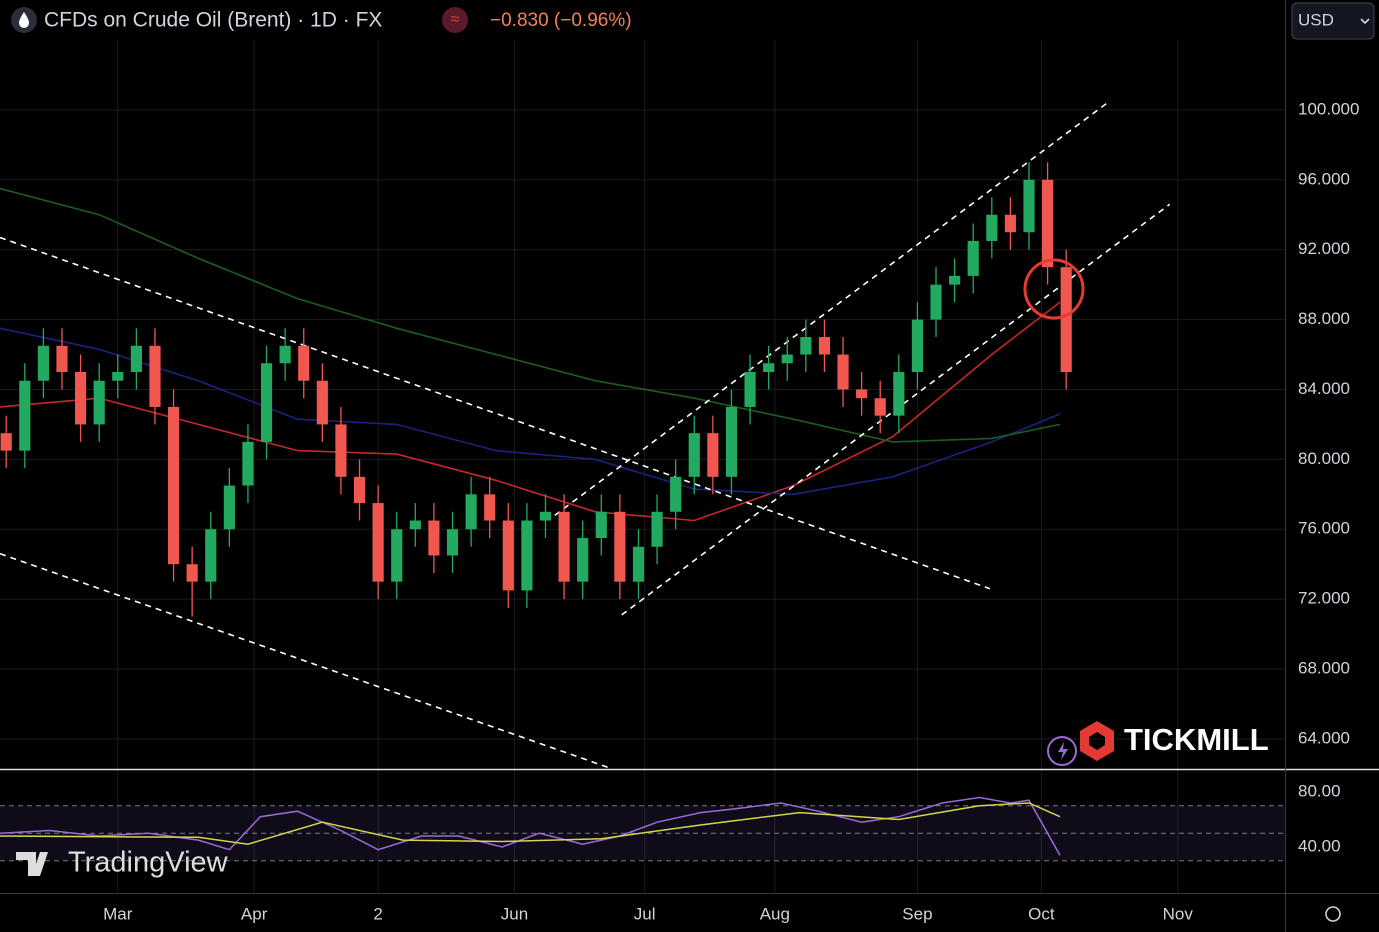  Describe the element at coordinates (1324, 458) in the screenshot. I see `y-tick-label: 80.000` at that location.